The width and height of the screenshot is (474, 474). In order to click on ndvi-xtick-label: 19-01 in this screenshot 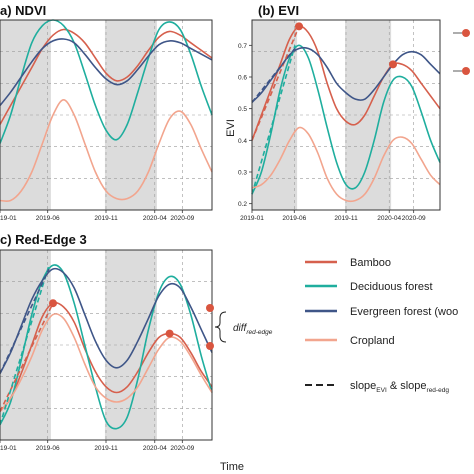, I will do `click(8, 218)`.